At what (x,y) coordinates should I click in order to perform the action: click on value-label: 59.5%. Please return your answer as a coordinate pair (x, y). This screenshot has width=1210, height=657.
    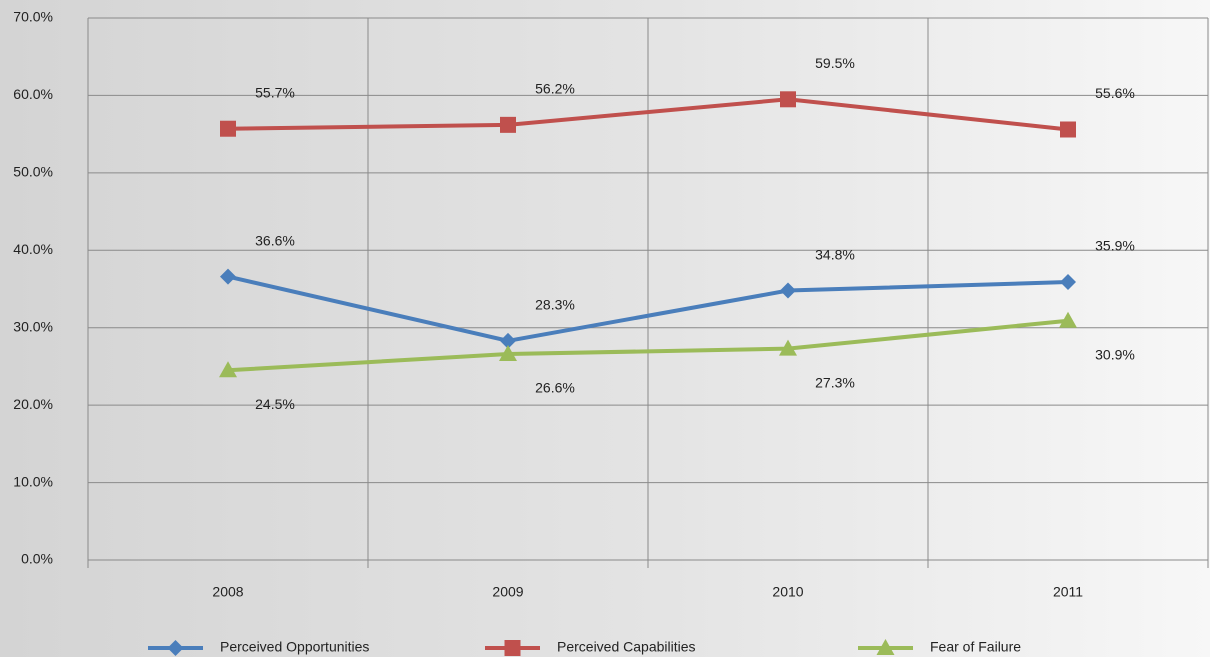
    Looking at the image, I should click on (835, 63).